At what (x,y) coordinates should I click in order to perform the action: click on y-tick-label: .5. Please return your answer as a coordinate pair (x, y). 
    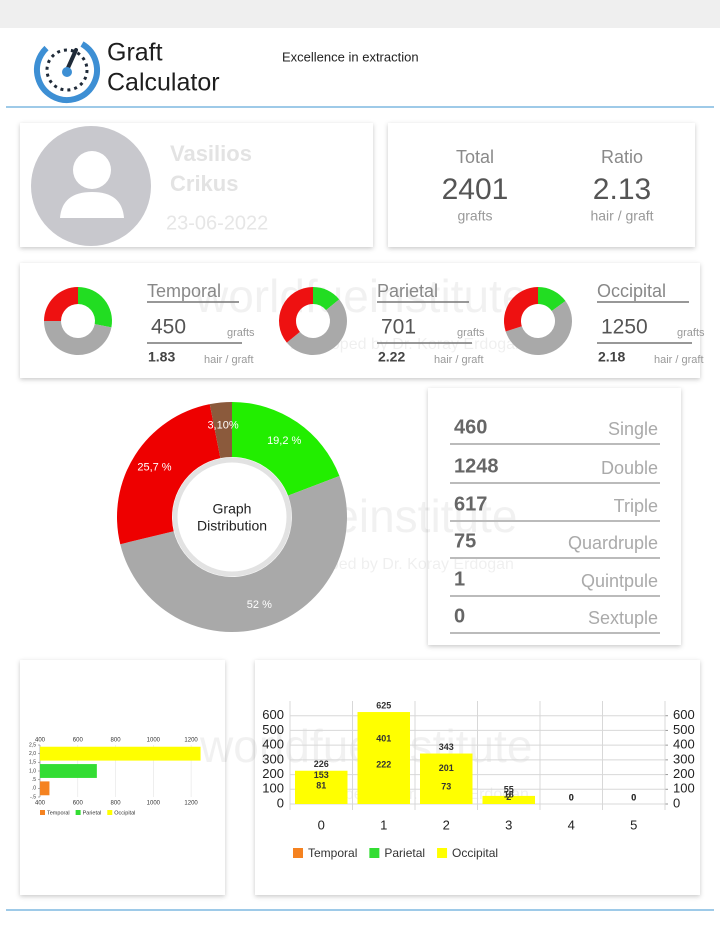
    Looking at the image, I should click on (34, 780).